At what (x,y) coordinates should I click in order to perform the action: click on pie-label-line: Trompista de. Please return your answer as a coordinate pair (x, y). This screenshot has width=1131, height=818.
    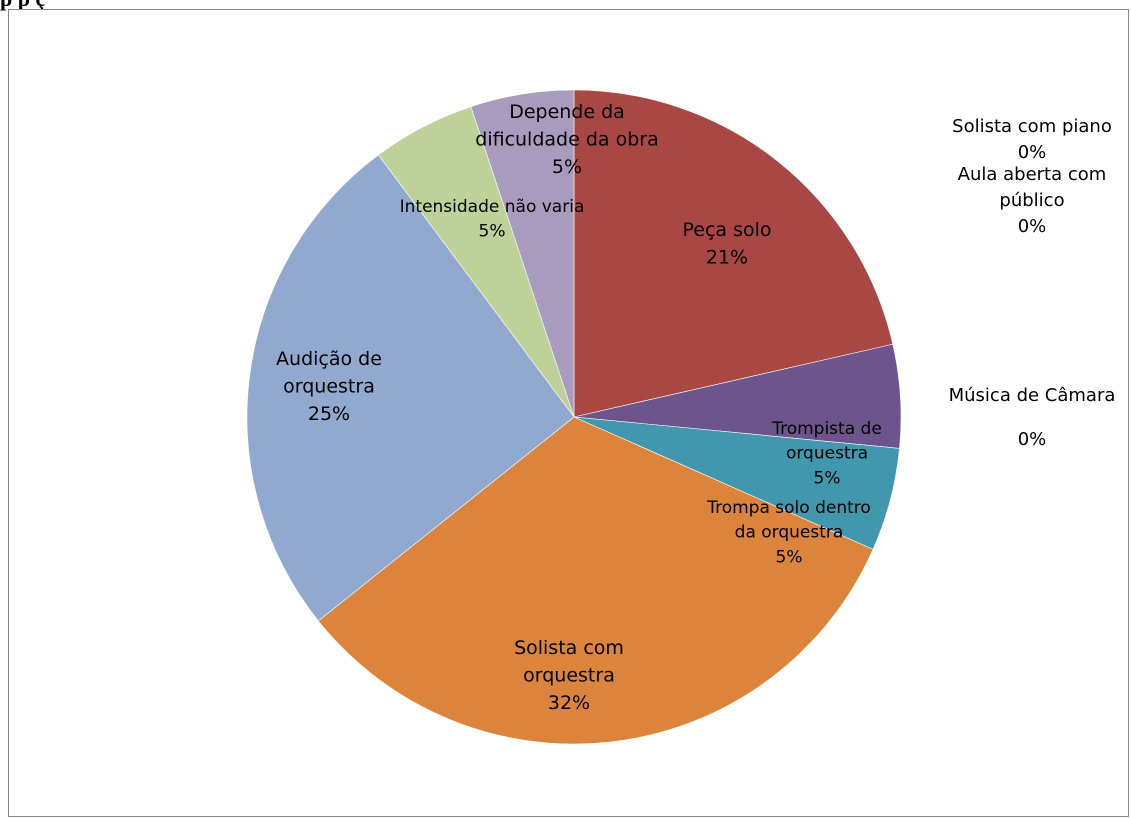
    Looking at the image, I should click on (826, 429).